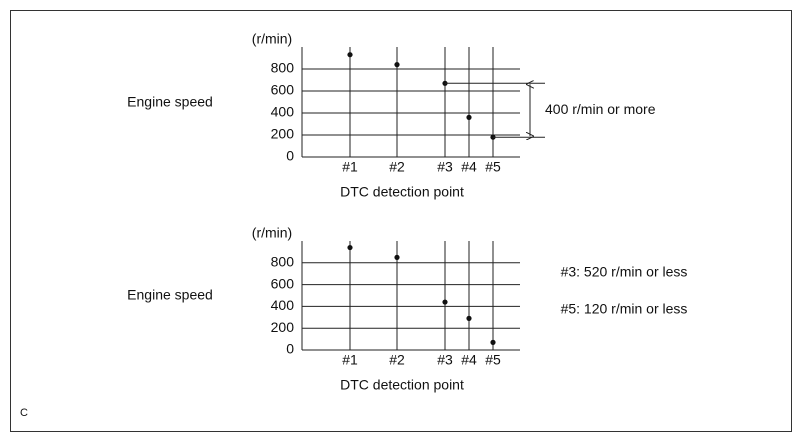  I want to click on corner-label: C, so click(24, 413).